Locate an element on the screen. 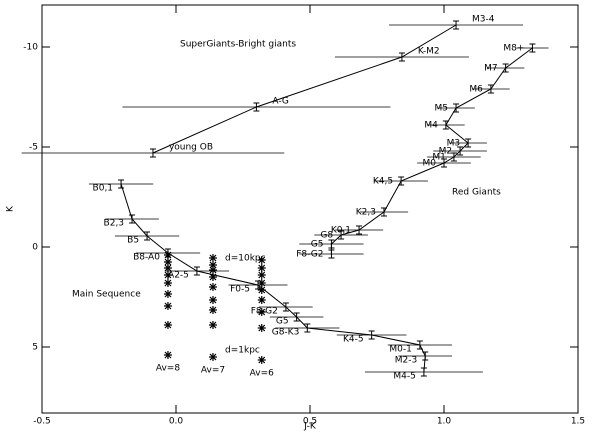  y-tick-label: 5 is located at coordinates (35, 348).